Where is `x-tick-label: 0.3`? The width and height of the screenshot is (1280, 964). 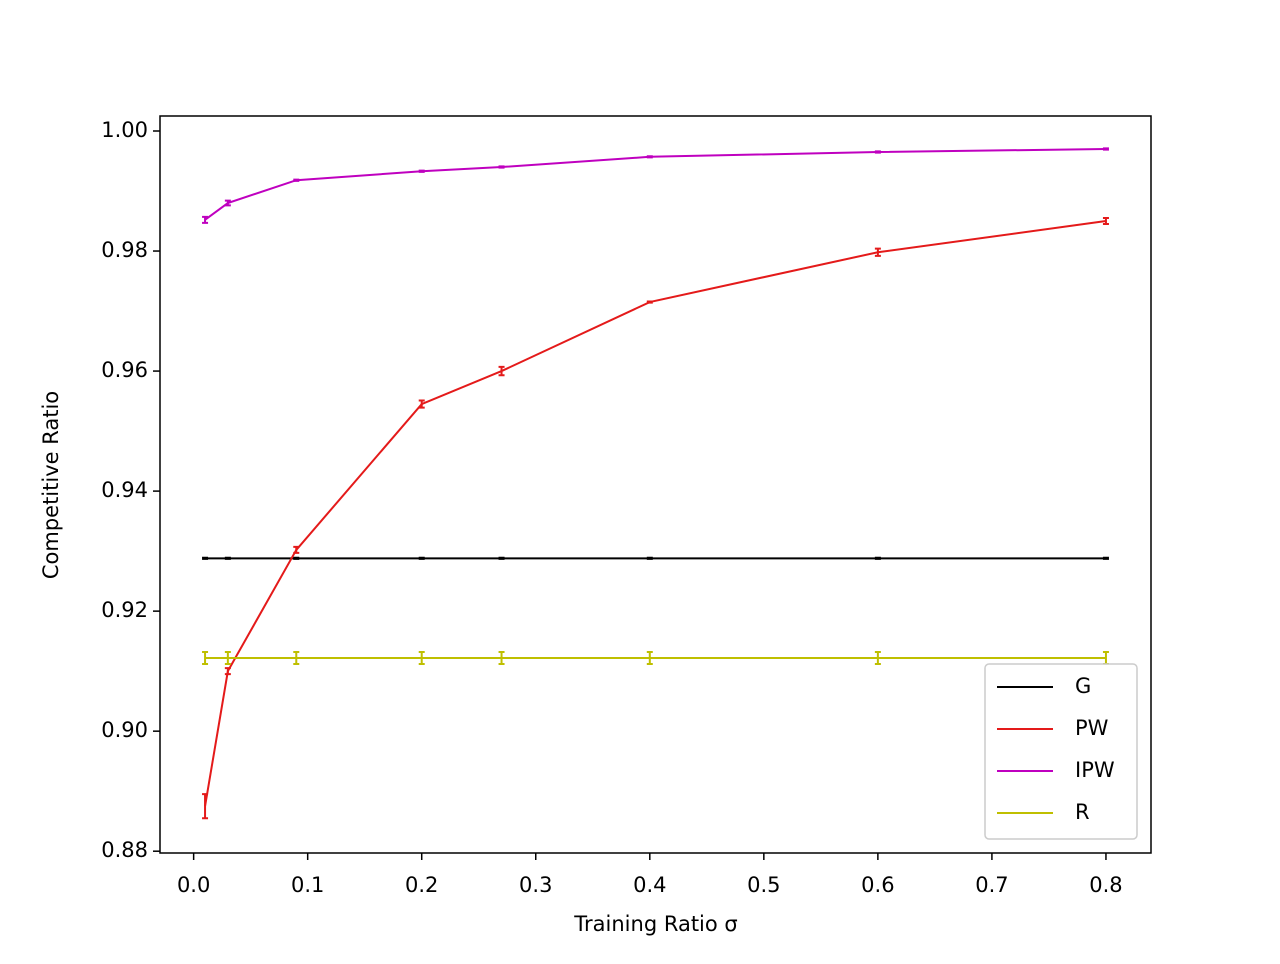 x-tick-label: 0.3 is located at coordinates (535, 885).